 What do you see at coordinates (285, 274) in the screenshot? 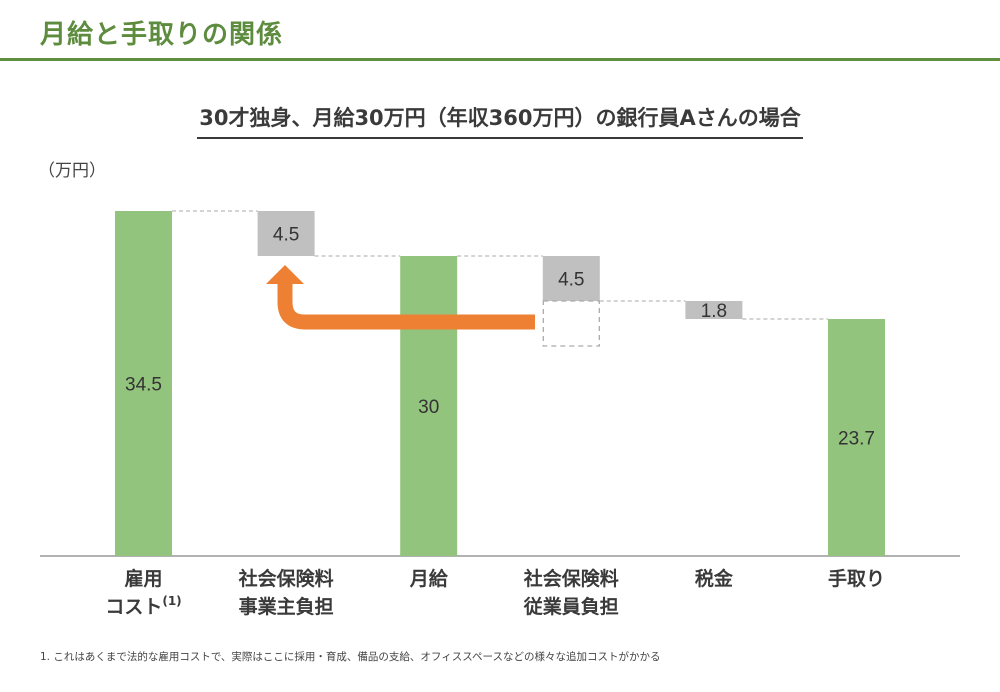
I see `arrow-head-icon` at bounding box center [285, 274].